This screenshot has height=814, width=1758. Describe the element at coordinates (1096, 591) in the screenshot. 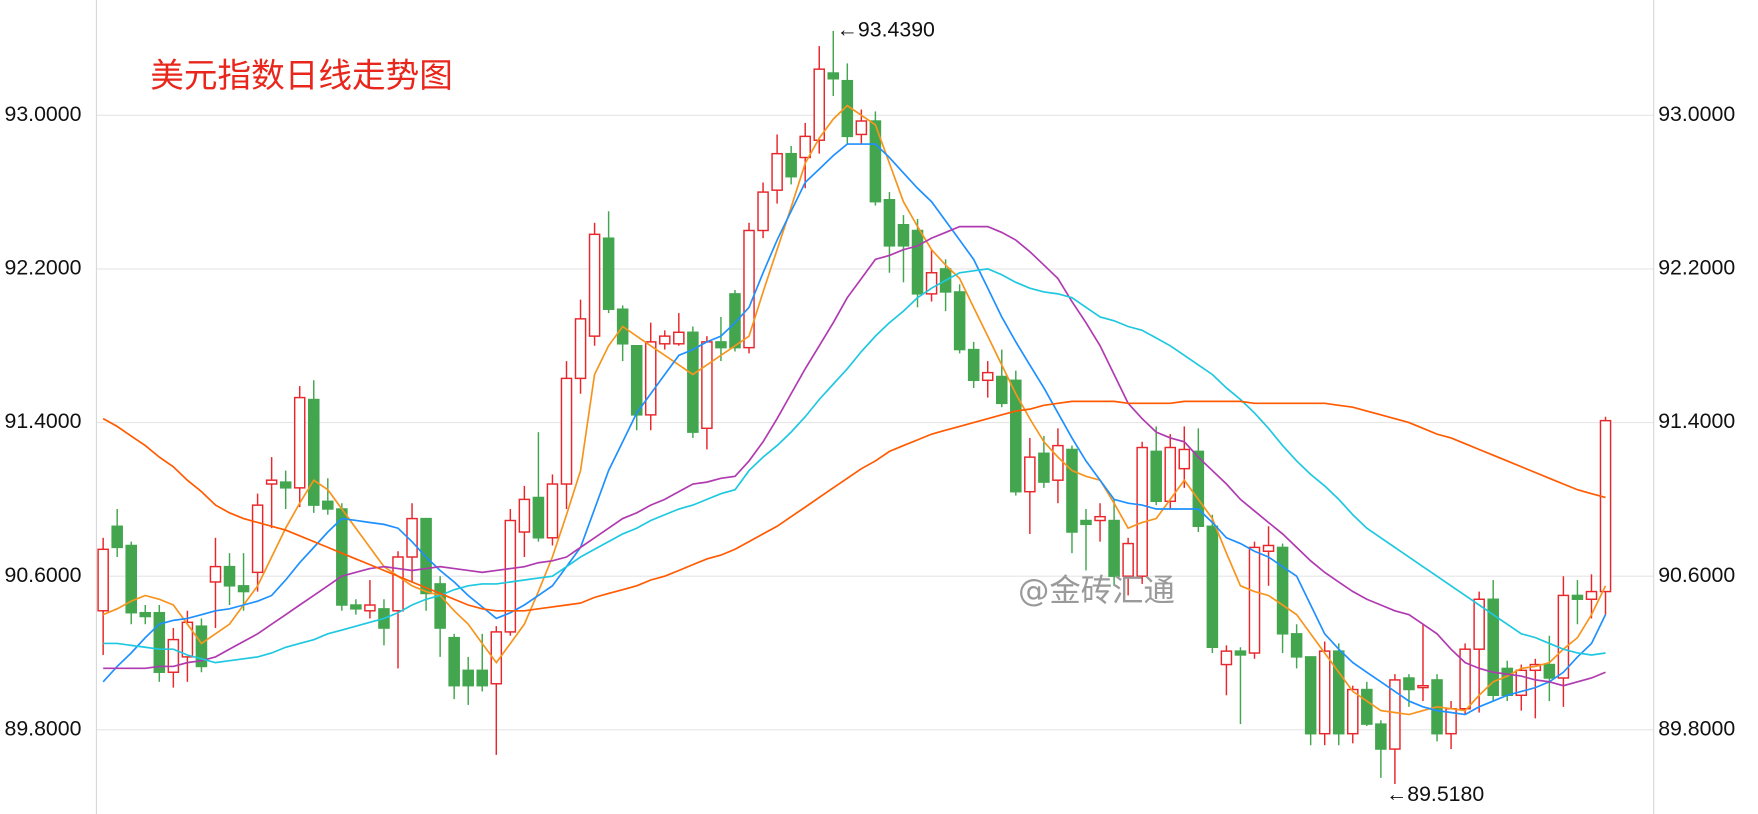

I see `watermark: @金砖汇通` at that location.